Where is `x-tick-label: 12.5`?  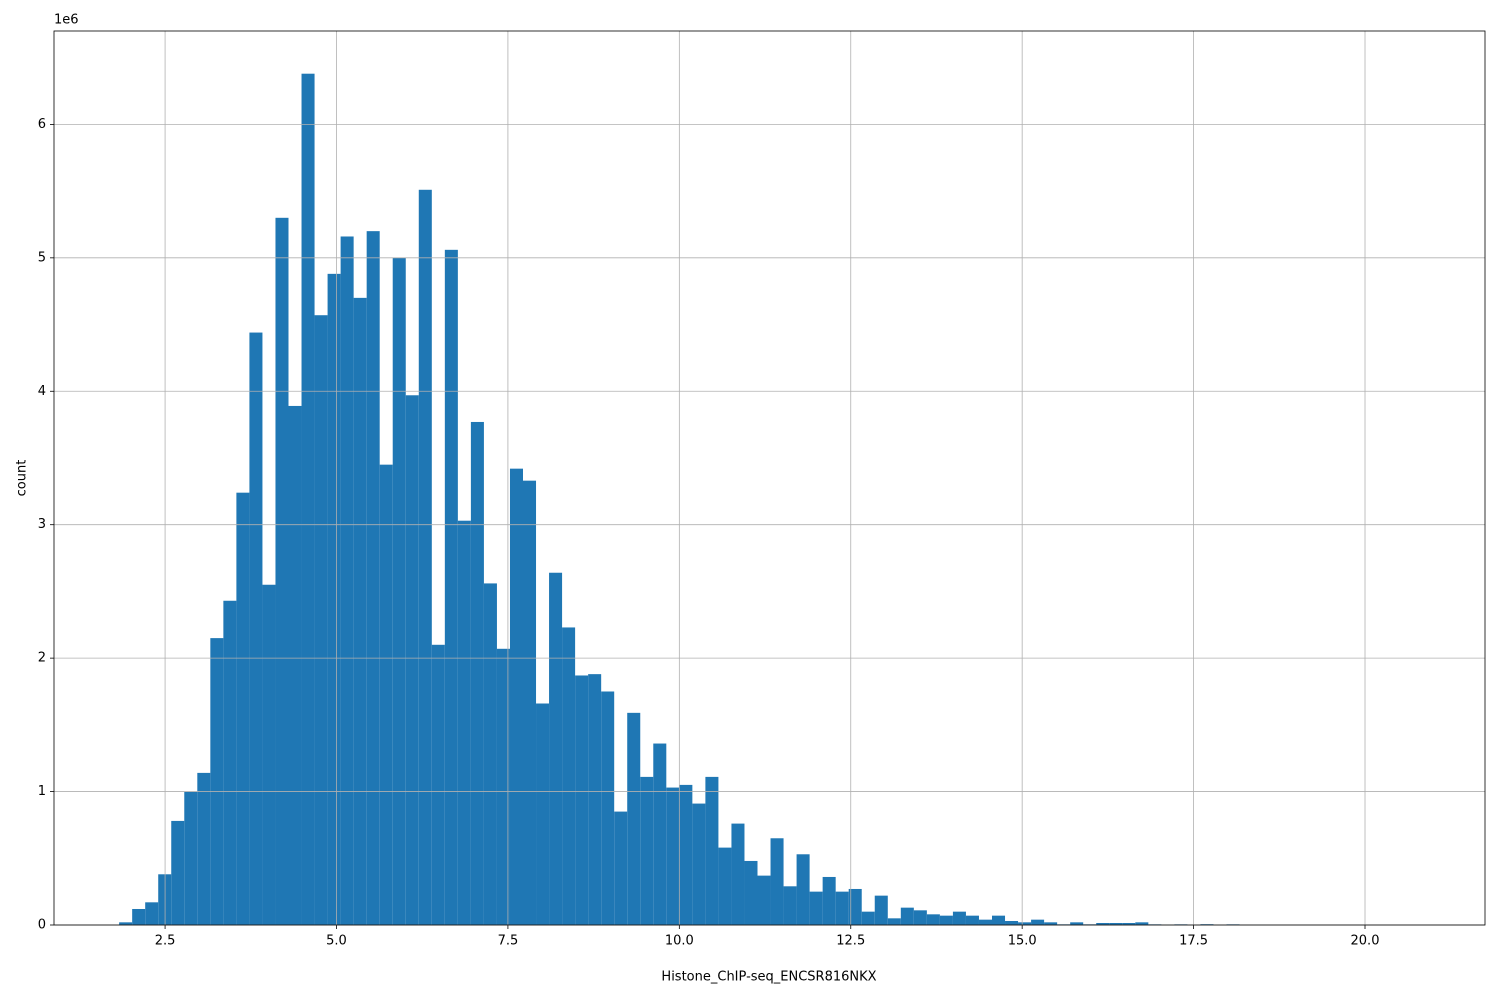 x-tick-label: 12.5 is located at coordinates (850, 941).